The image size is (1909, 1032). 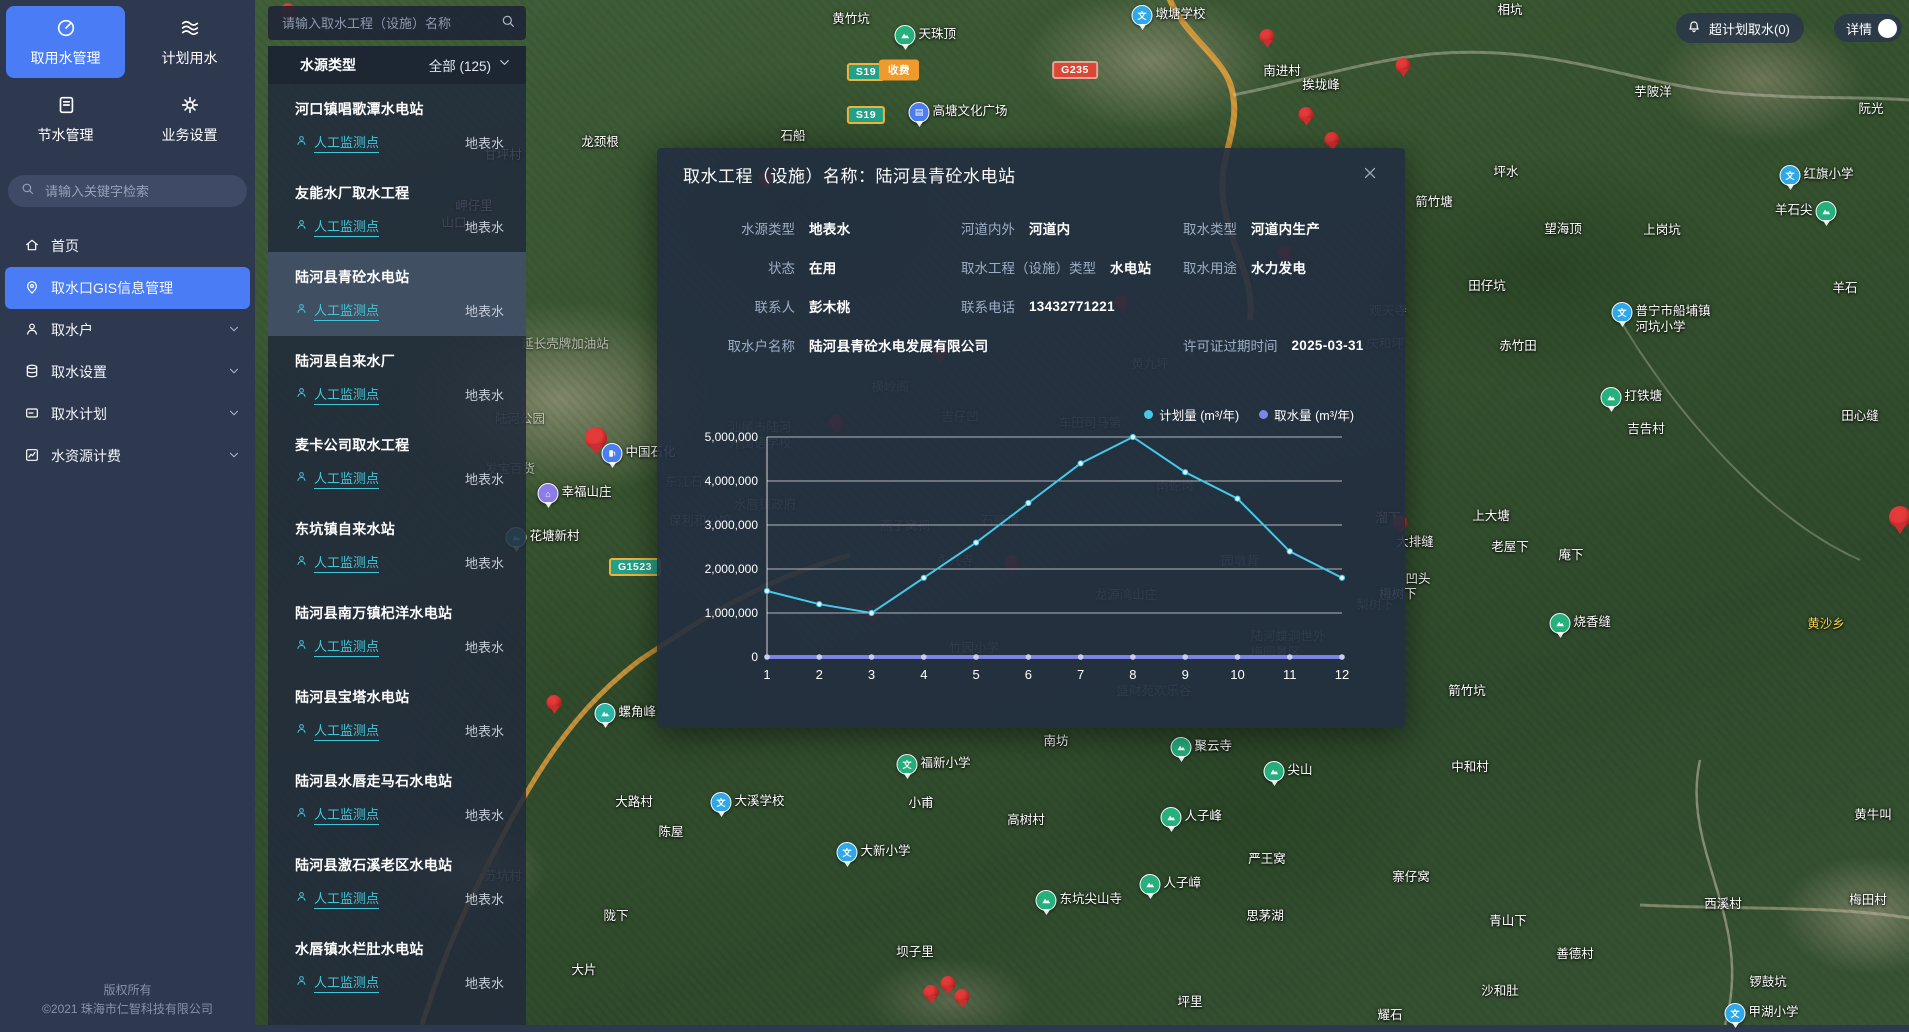 What do you see at coordinates (127, 288) in the screenshot?
I see `sidebar-item-2: 取水口GIS信息管理` at bounding box center [127, 288].